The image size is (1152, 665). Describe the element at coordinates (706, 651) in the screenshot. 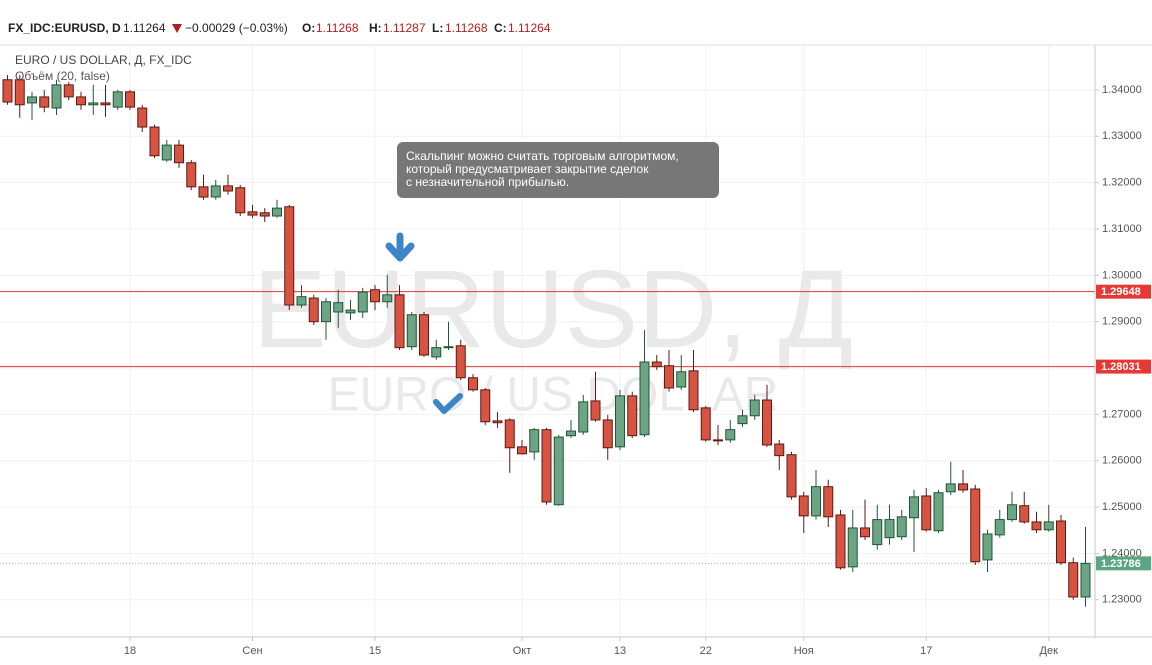

I see `x-tick-label: 22` at that location.